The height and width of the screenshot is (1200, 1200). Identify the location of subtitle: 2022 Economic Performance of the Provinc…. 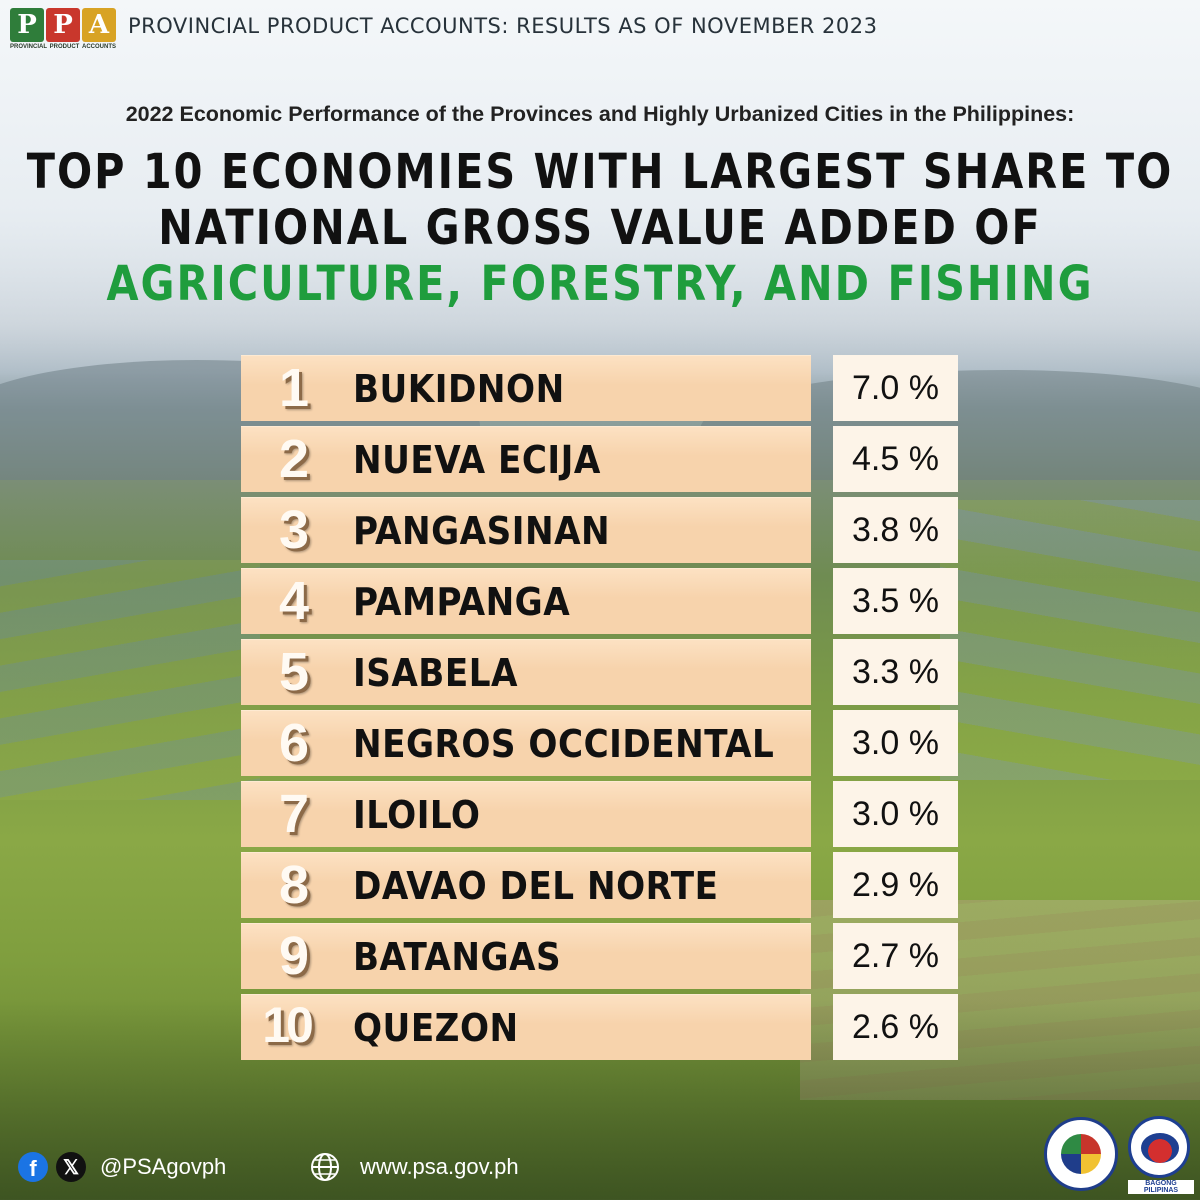
(600, 114).